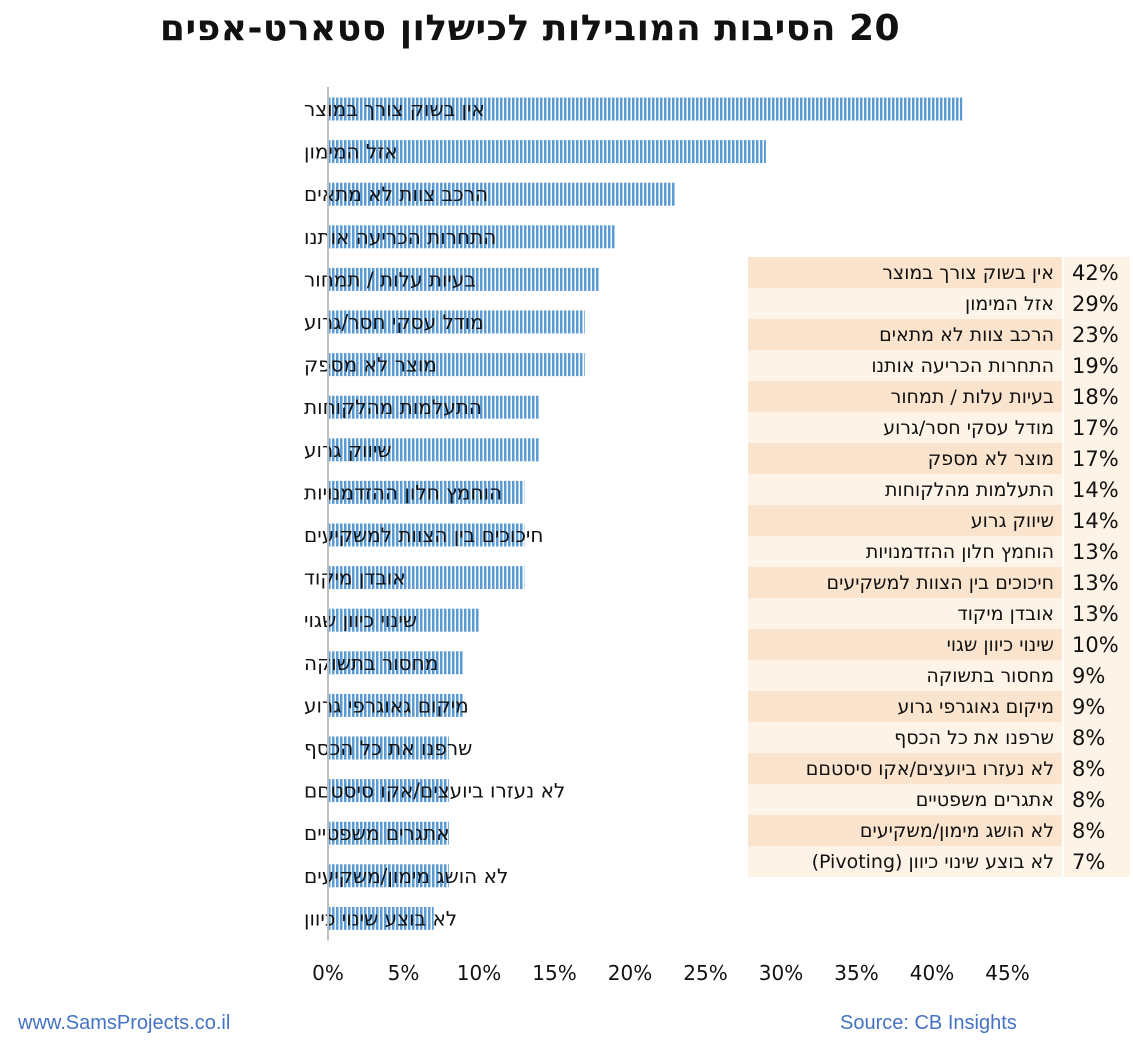 This screenshot has height=1057, width=1133. What do you see at coordinates (1097, 396) in the screenshot?
I see `legend-percent-value: 18%` at bounding box center [1097, 396].